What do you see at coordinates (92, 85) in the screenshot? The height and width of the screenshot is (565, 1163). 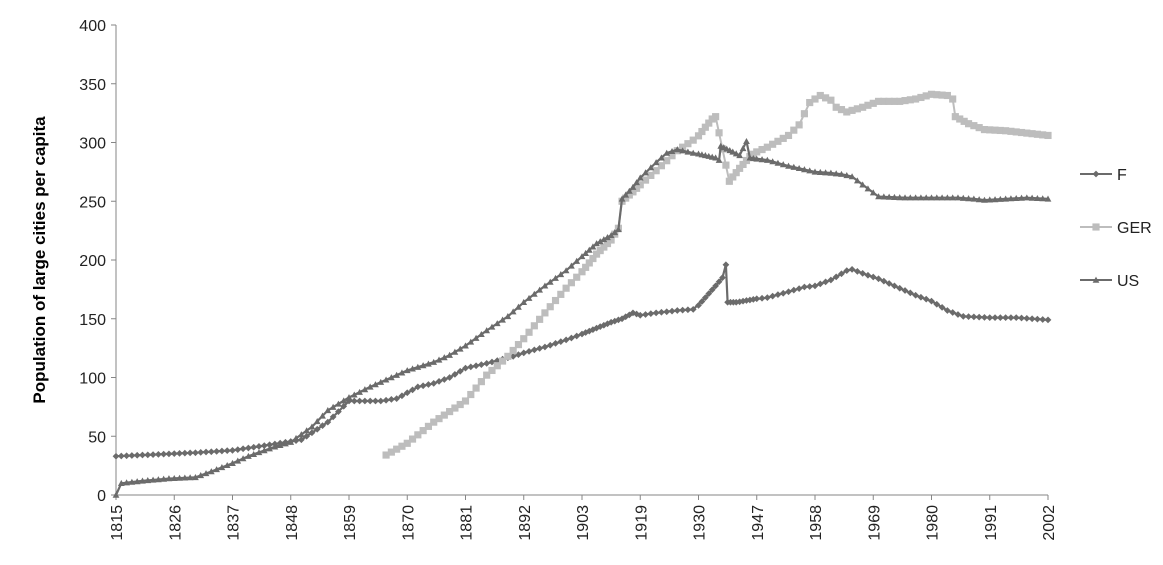 I see `y-tick-label: 350` at bounding box center [92, 85].